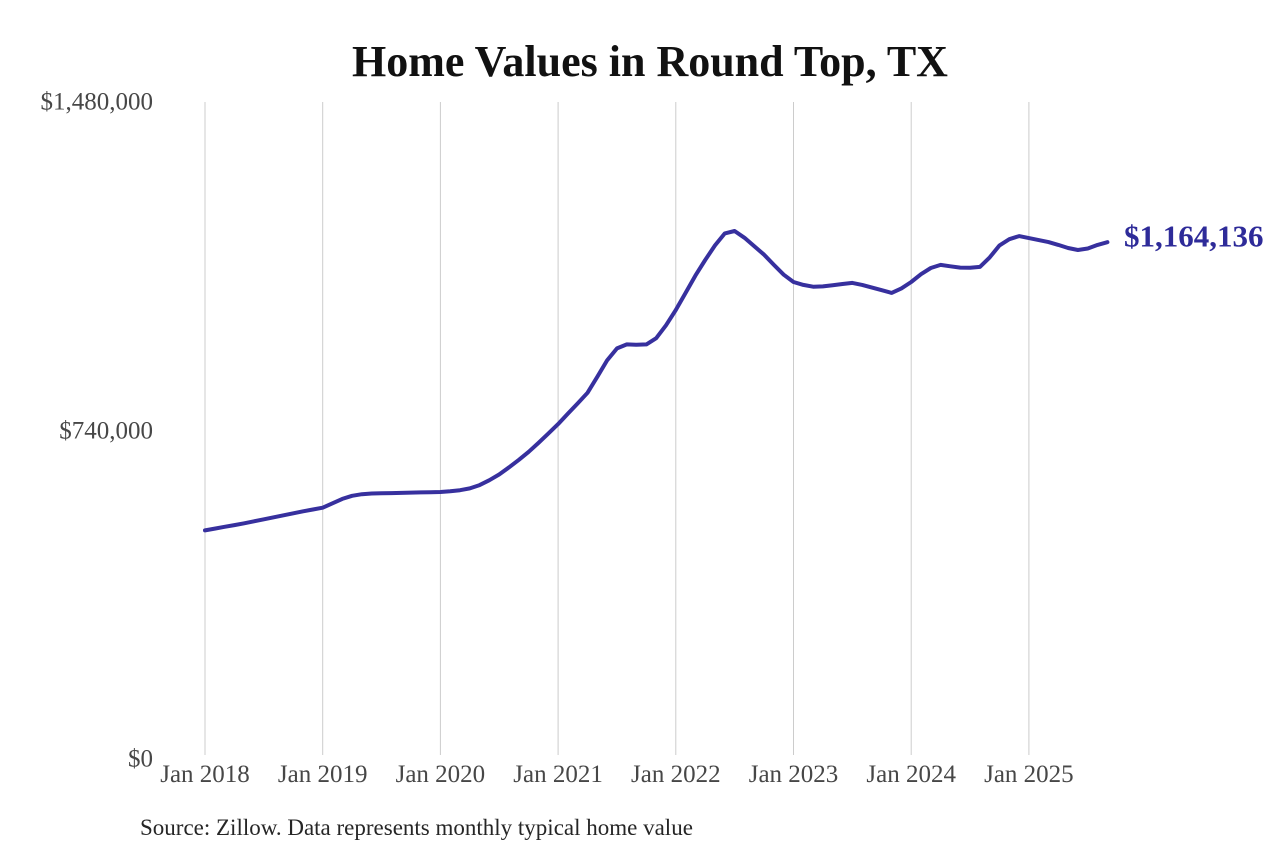 This screenshot has width=1280, height=853. I want to click on x-tick-label: Jan 2023, so click(793, 774).